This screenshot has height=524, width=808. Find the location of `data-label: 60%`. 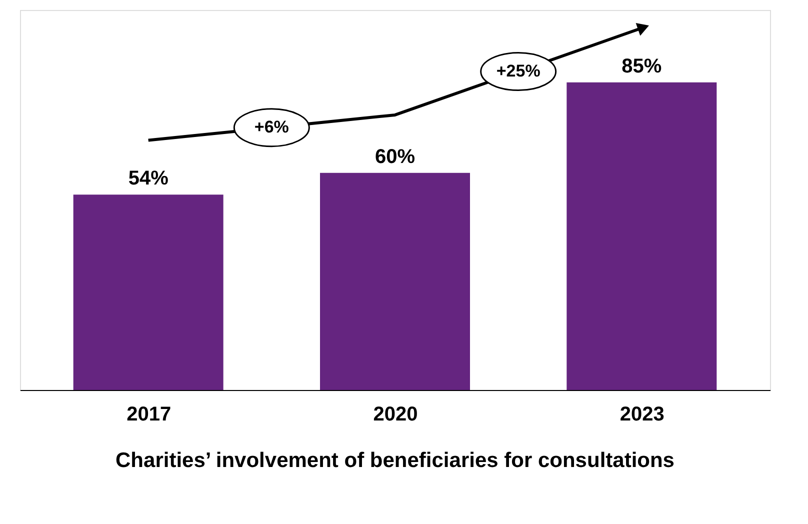

data-label: 60% is located at coordinates (395, 157).